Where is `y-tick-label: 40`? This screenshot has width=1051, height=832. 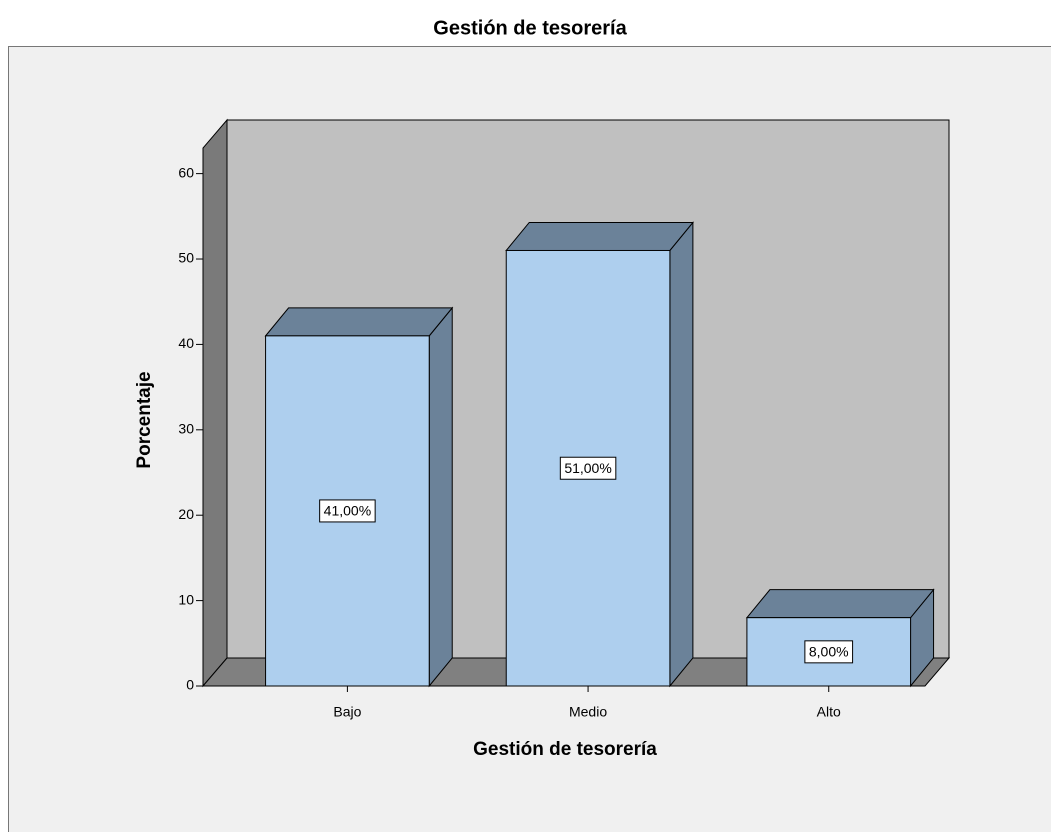
y-tick-label: 40 is located at coordinates (186, 343).